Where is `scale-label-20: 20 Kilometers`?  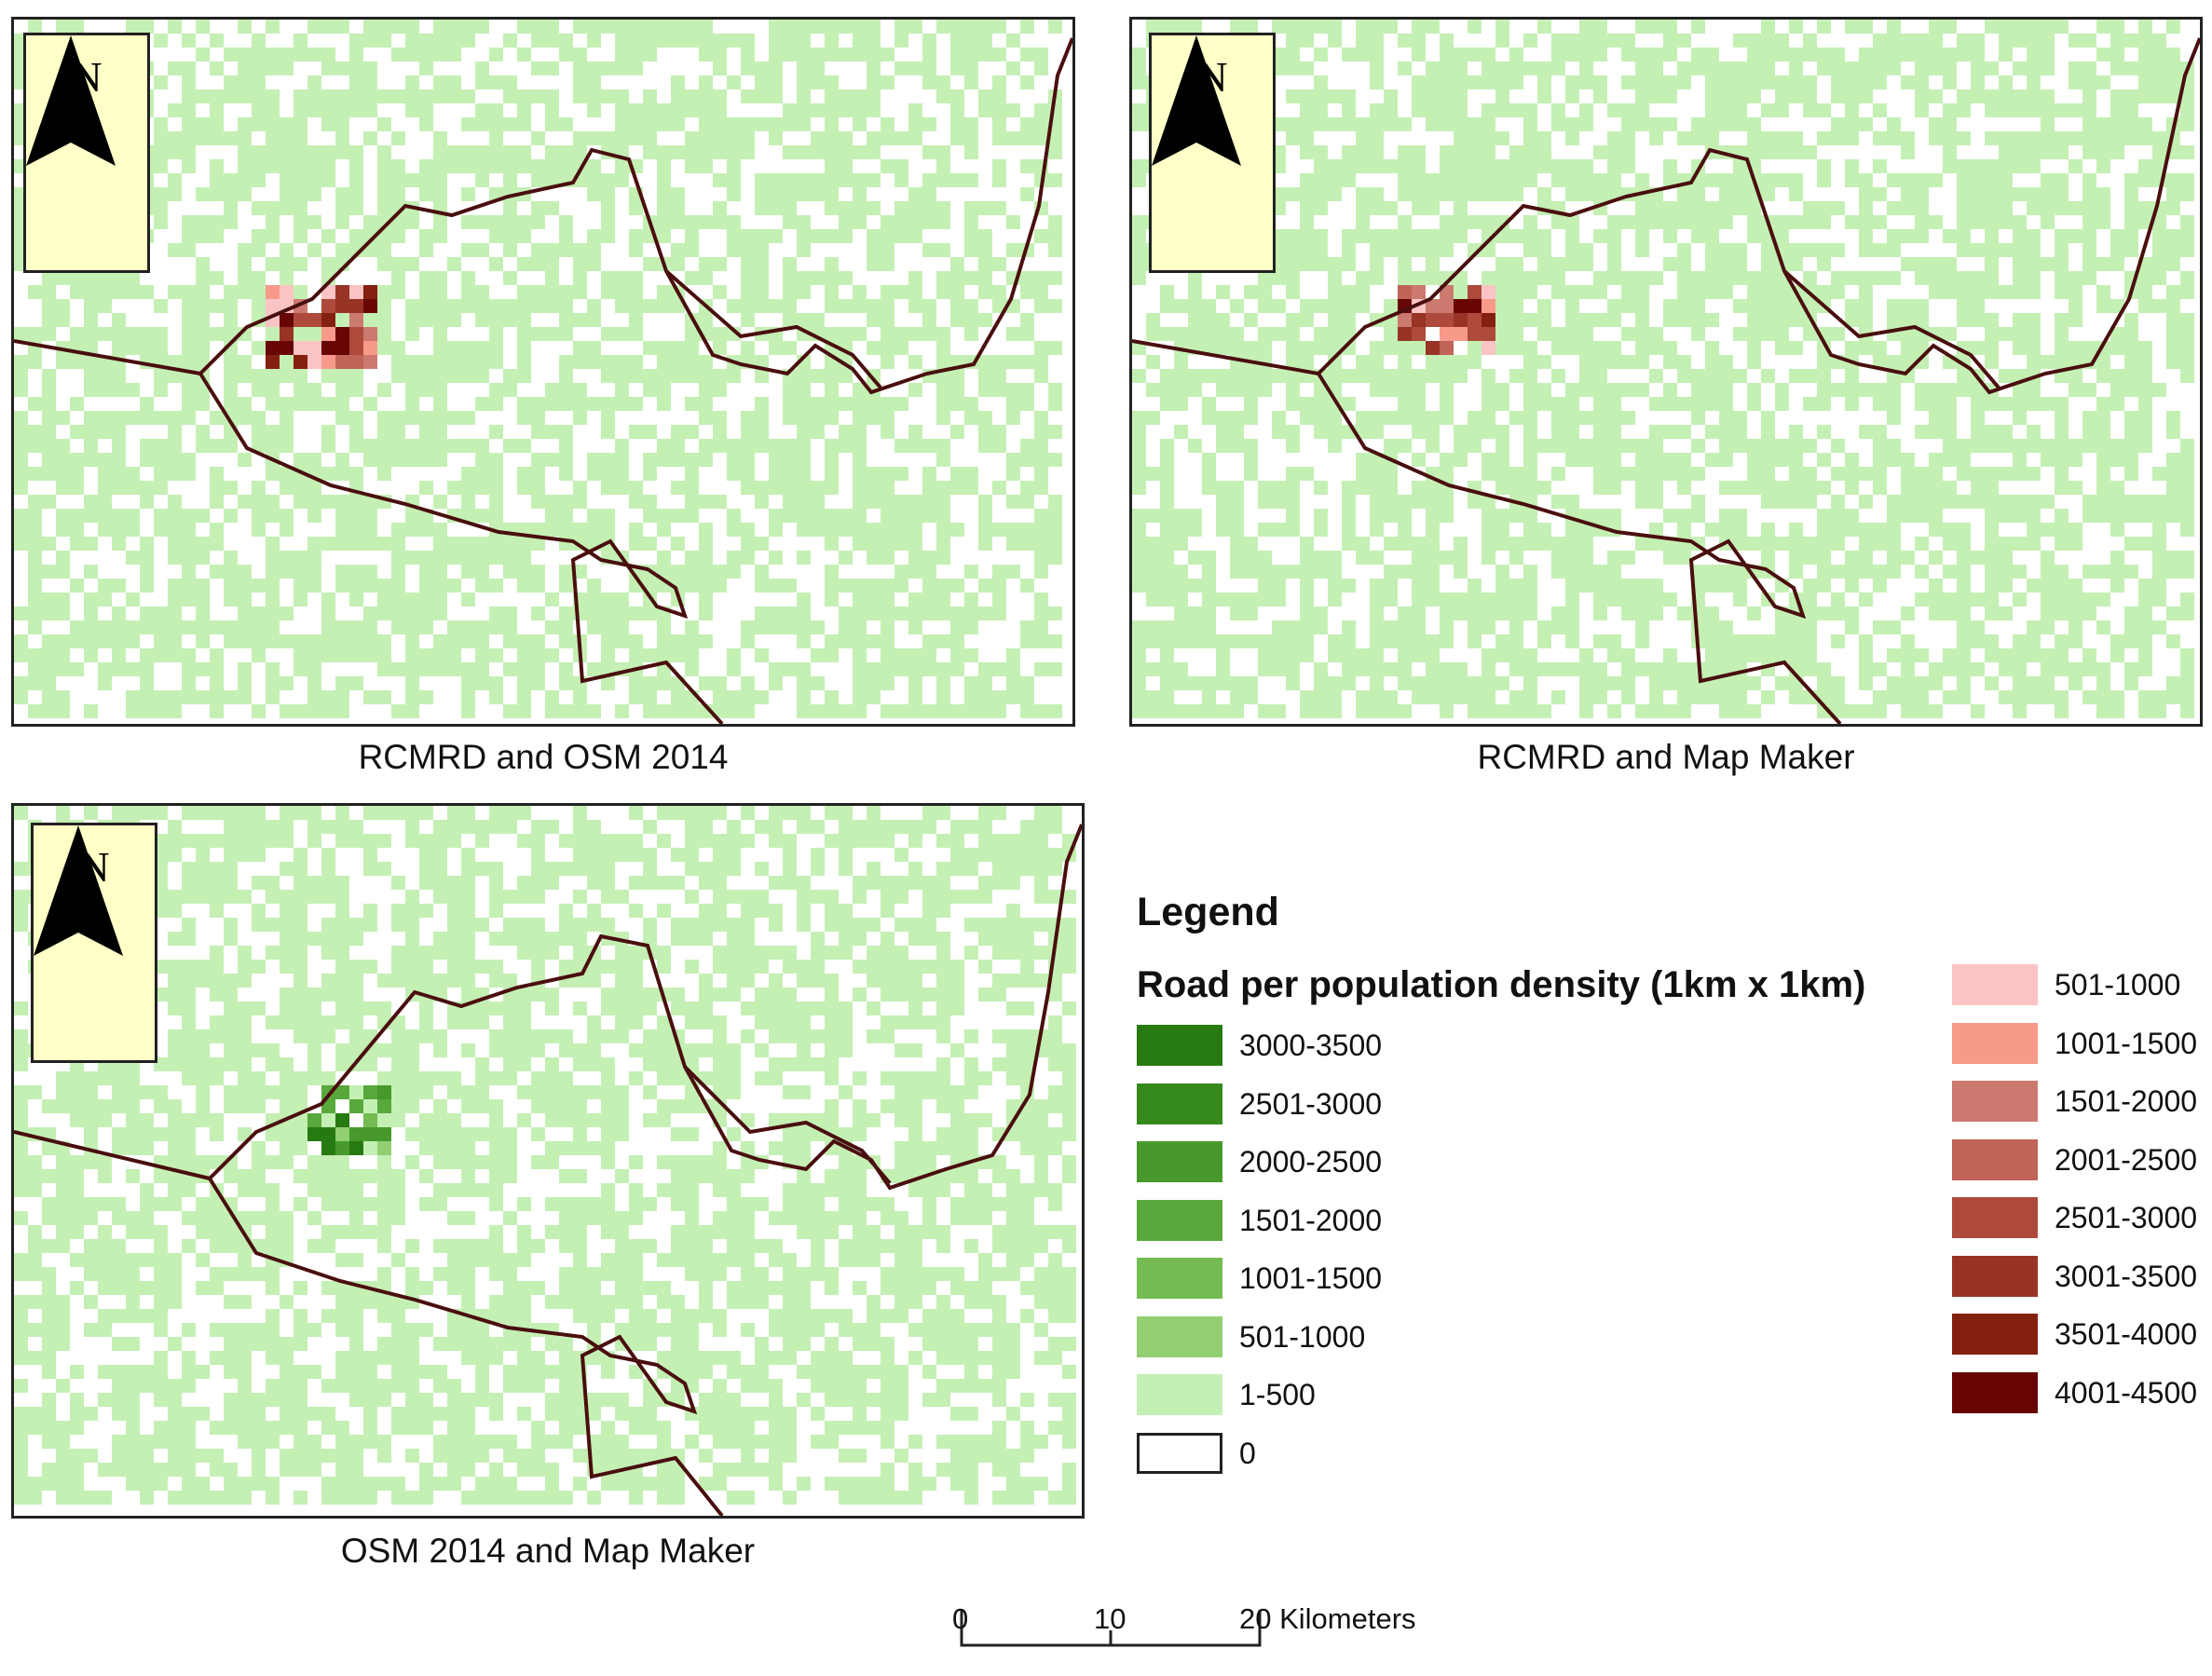
scale-label-20: 20 Kilometers is located at coordinates (1327, 1619).